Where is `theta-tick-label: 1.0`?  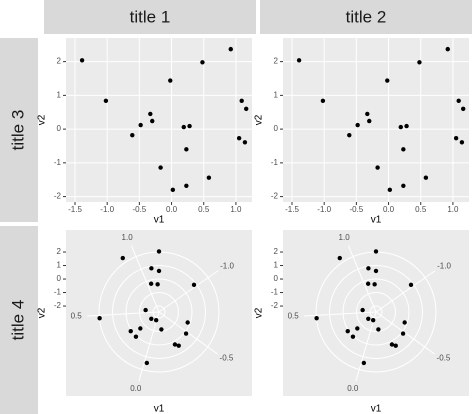
theta-tick-label: 1.0 is located at coordinates (128, 237).